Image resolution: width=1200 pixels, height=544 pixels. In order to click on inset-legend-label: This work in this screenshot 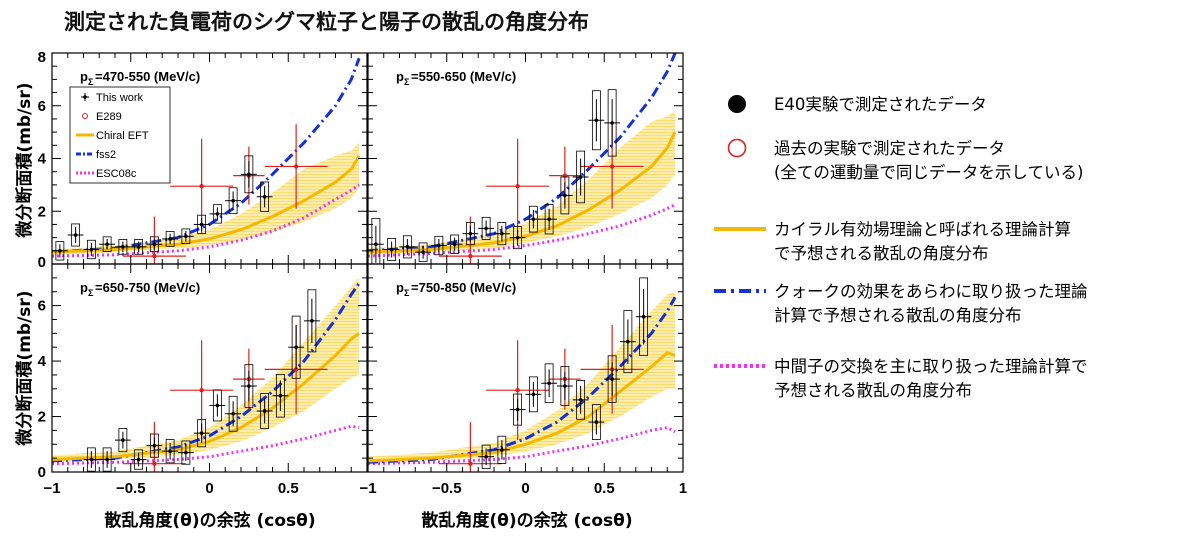, I will do `click(120, 98)`.